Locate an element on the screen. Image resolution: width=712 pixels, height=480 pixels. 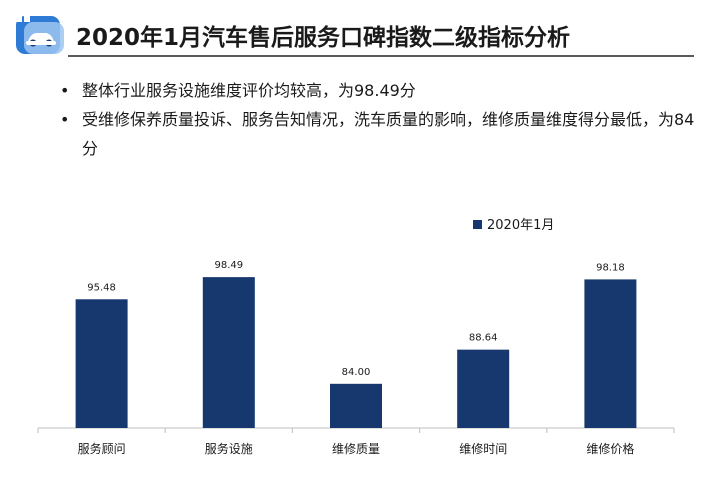
bullet-item: • 整体行业服务设施维度评价均较高，为98.49分 is located at coordinates (378, 90).